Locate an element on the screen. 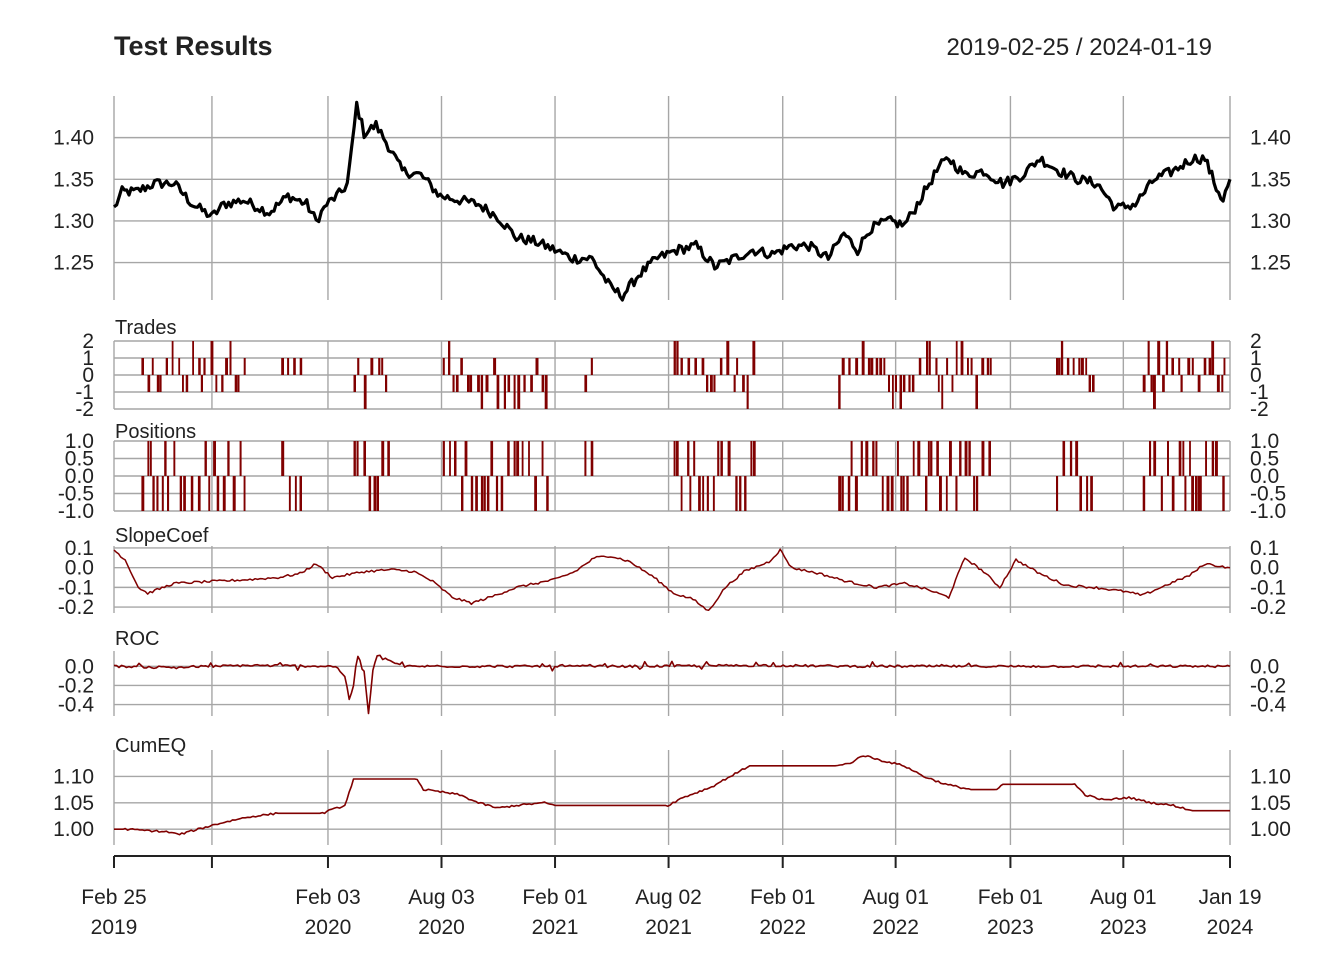  series-line-roc is located at coordinates (672, 684).